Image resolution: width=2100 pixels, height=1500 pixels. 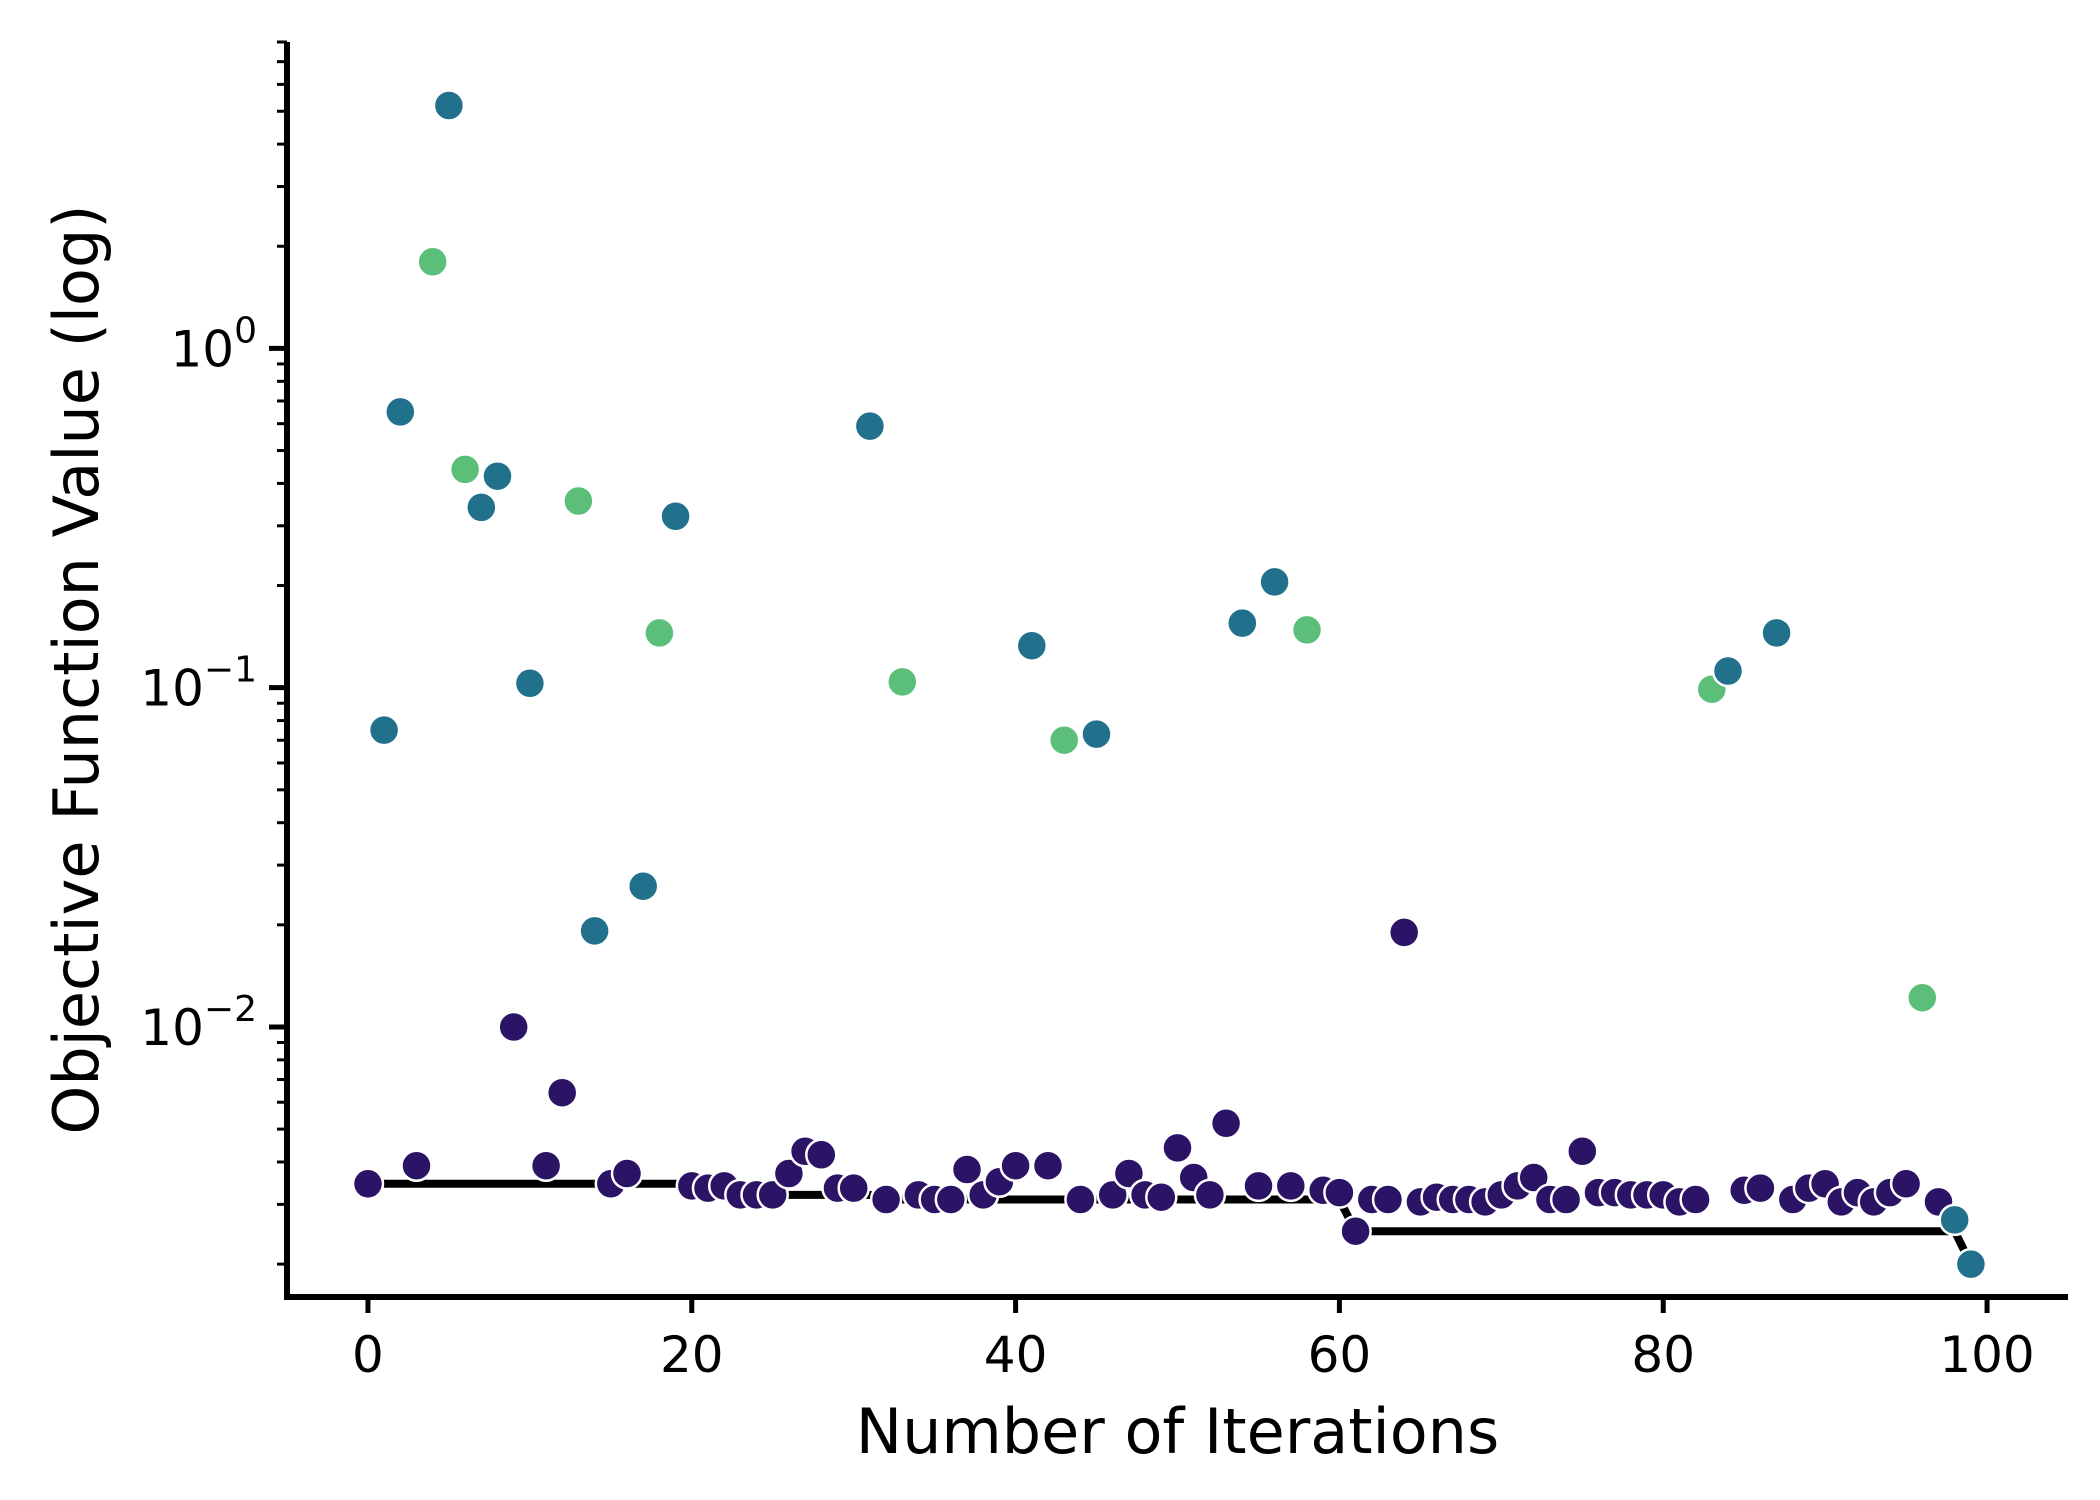 I want to click on y-tick-label-exponent: −2, so click(x=230, y=1009).